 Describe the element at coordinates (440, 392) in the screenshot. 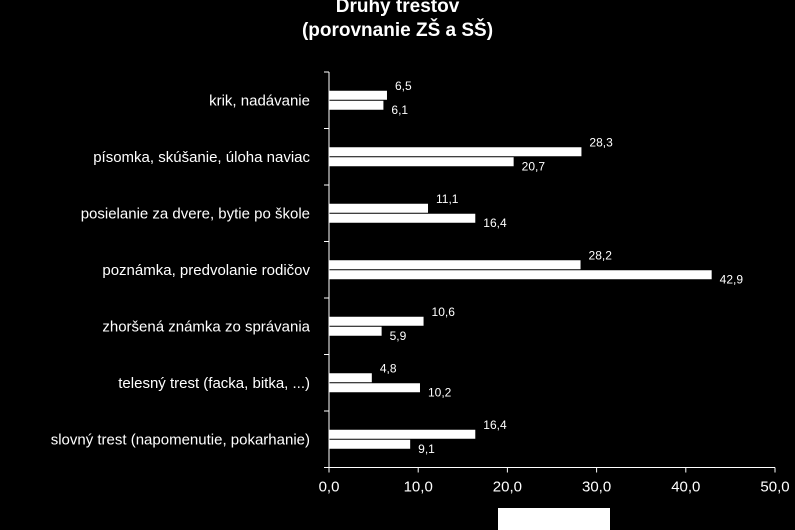

I see `value-label: 10,2` at that location.